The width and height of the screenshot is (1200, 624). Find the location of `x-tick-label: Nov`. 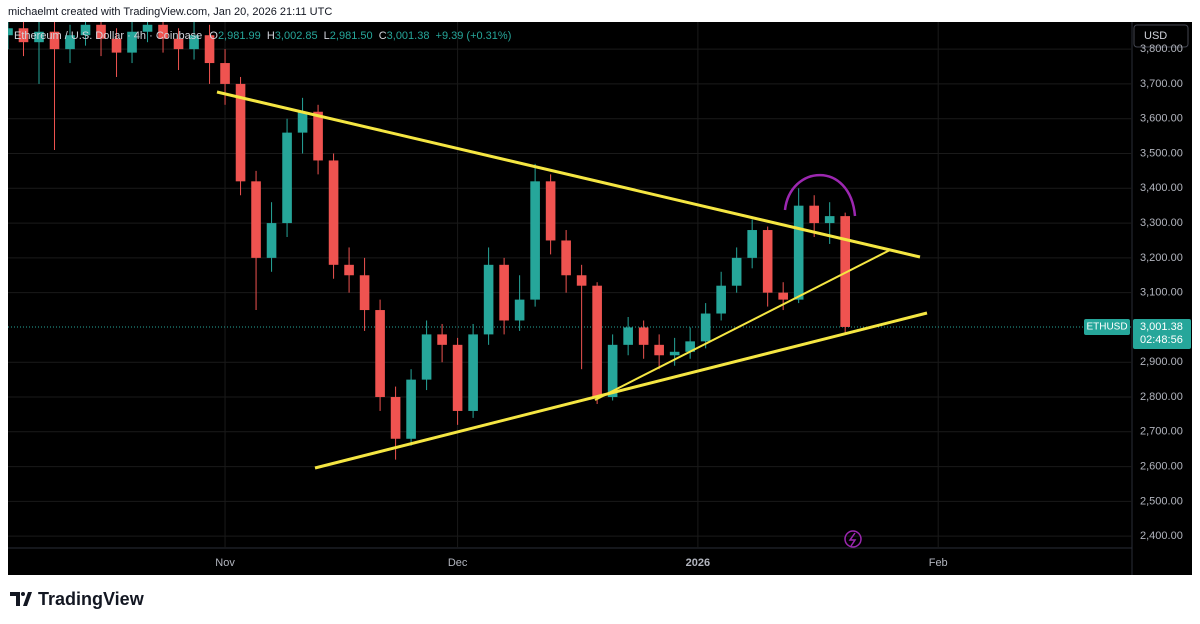

x-tick-label: Nov is located at coordinates (225, 563).